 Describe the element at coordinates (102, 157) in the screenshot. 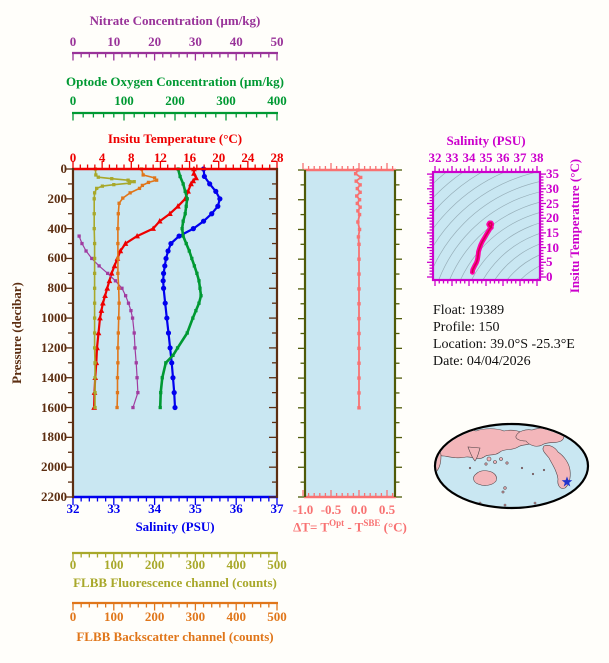

I see `tick-label: 4` at that location.